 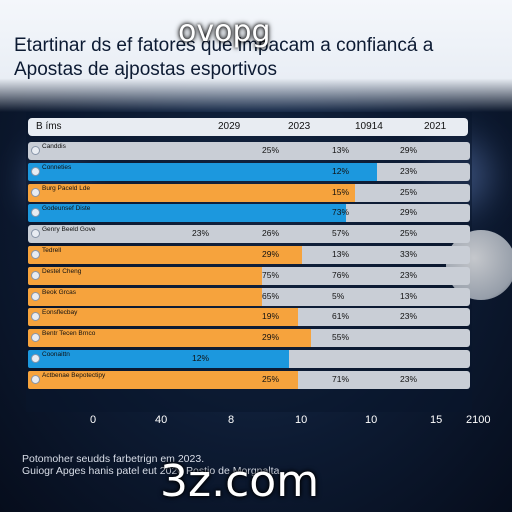 What do you see at coordinates (248, 127) in the screenshot?
I see `table-header: B íms 2029 2023 10914 2021` at bounding box center [248, 127].